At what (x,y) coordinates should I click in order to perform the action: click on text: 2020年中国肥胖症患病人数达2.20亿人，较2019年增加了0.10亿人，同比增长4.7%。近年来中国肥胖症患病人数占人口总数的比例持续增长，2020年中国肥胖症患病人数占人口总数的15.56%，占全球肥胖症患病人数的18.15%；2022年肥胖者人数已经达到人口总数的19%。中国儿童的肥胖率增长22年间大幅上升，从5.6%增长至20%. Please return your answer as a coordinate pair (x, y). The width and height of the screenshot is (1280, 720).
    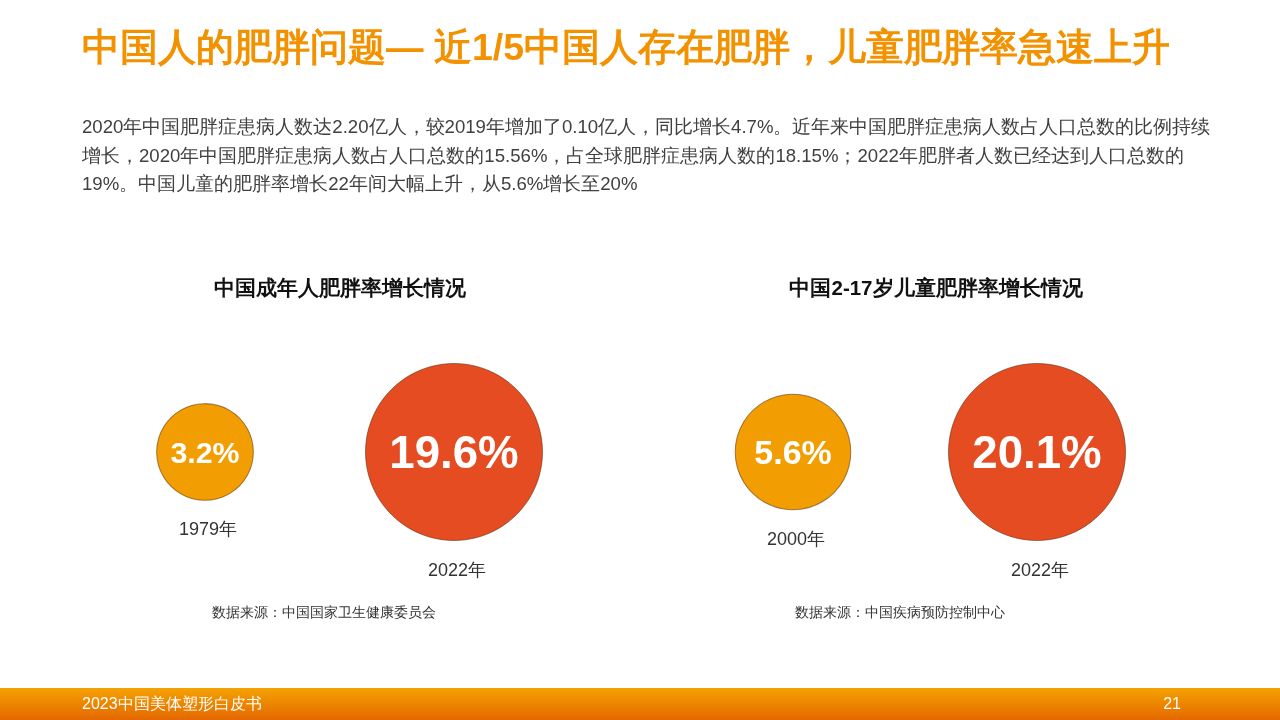
    Looking at the image, I should click on (647, 155).